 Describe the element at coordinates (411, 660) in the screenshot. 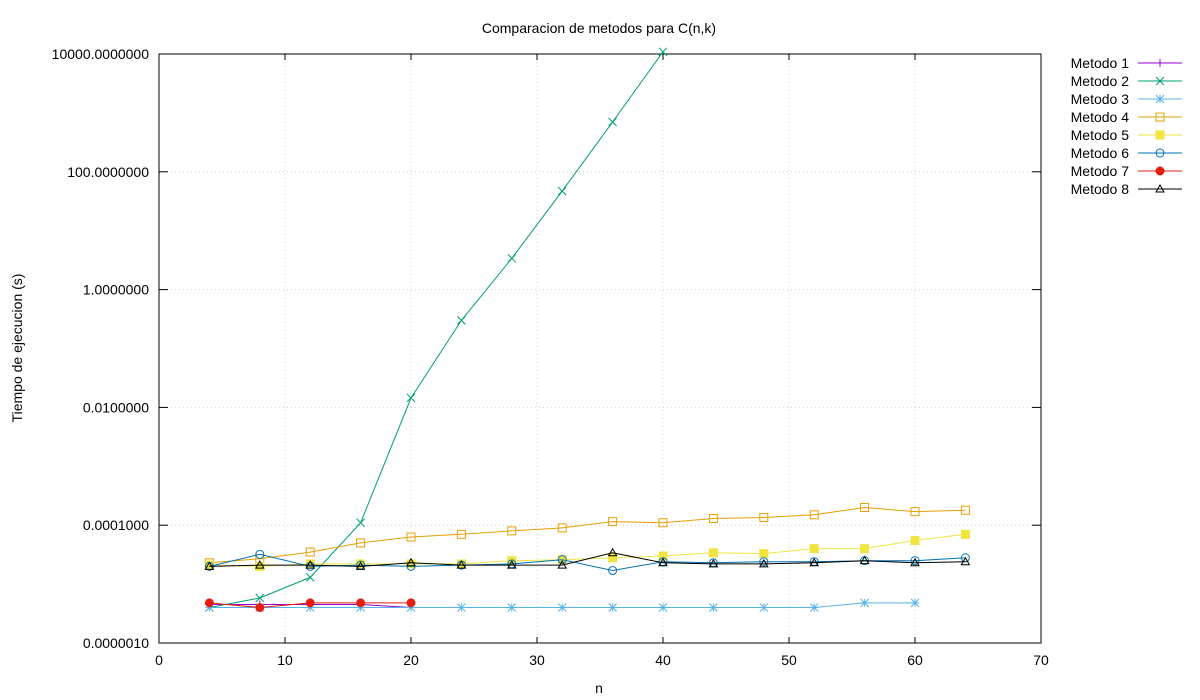

I see `x-tick-label: 20` at that location.